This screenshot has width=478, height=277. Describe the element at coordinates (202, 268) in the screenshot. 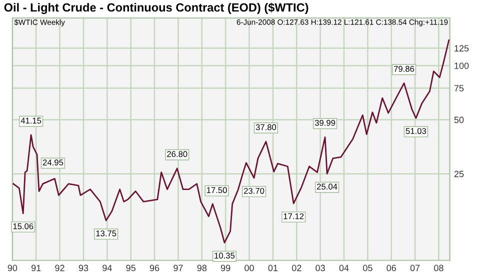

I see `x-tick-label: 98` at that location.